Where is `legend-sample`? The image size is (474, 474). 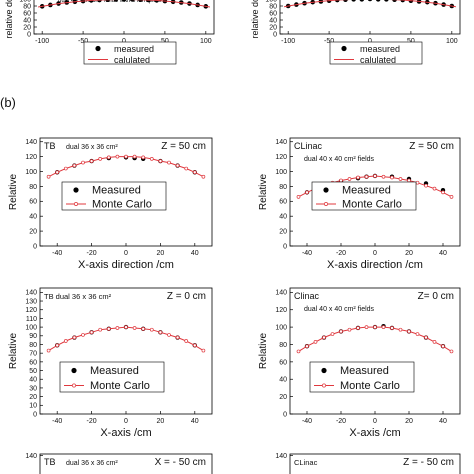
legend-sample is located at coordinates (76, 204).